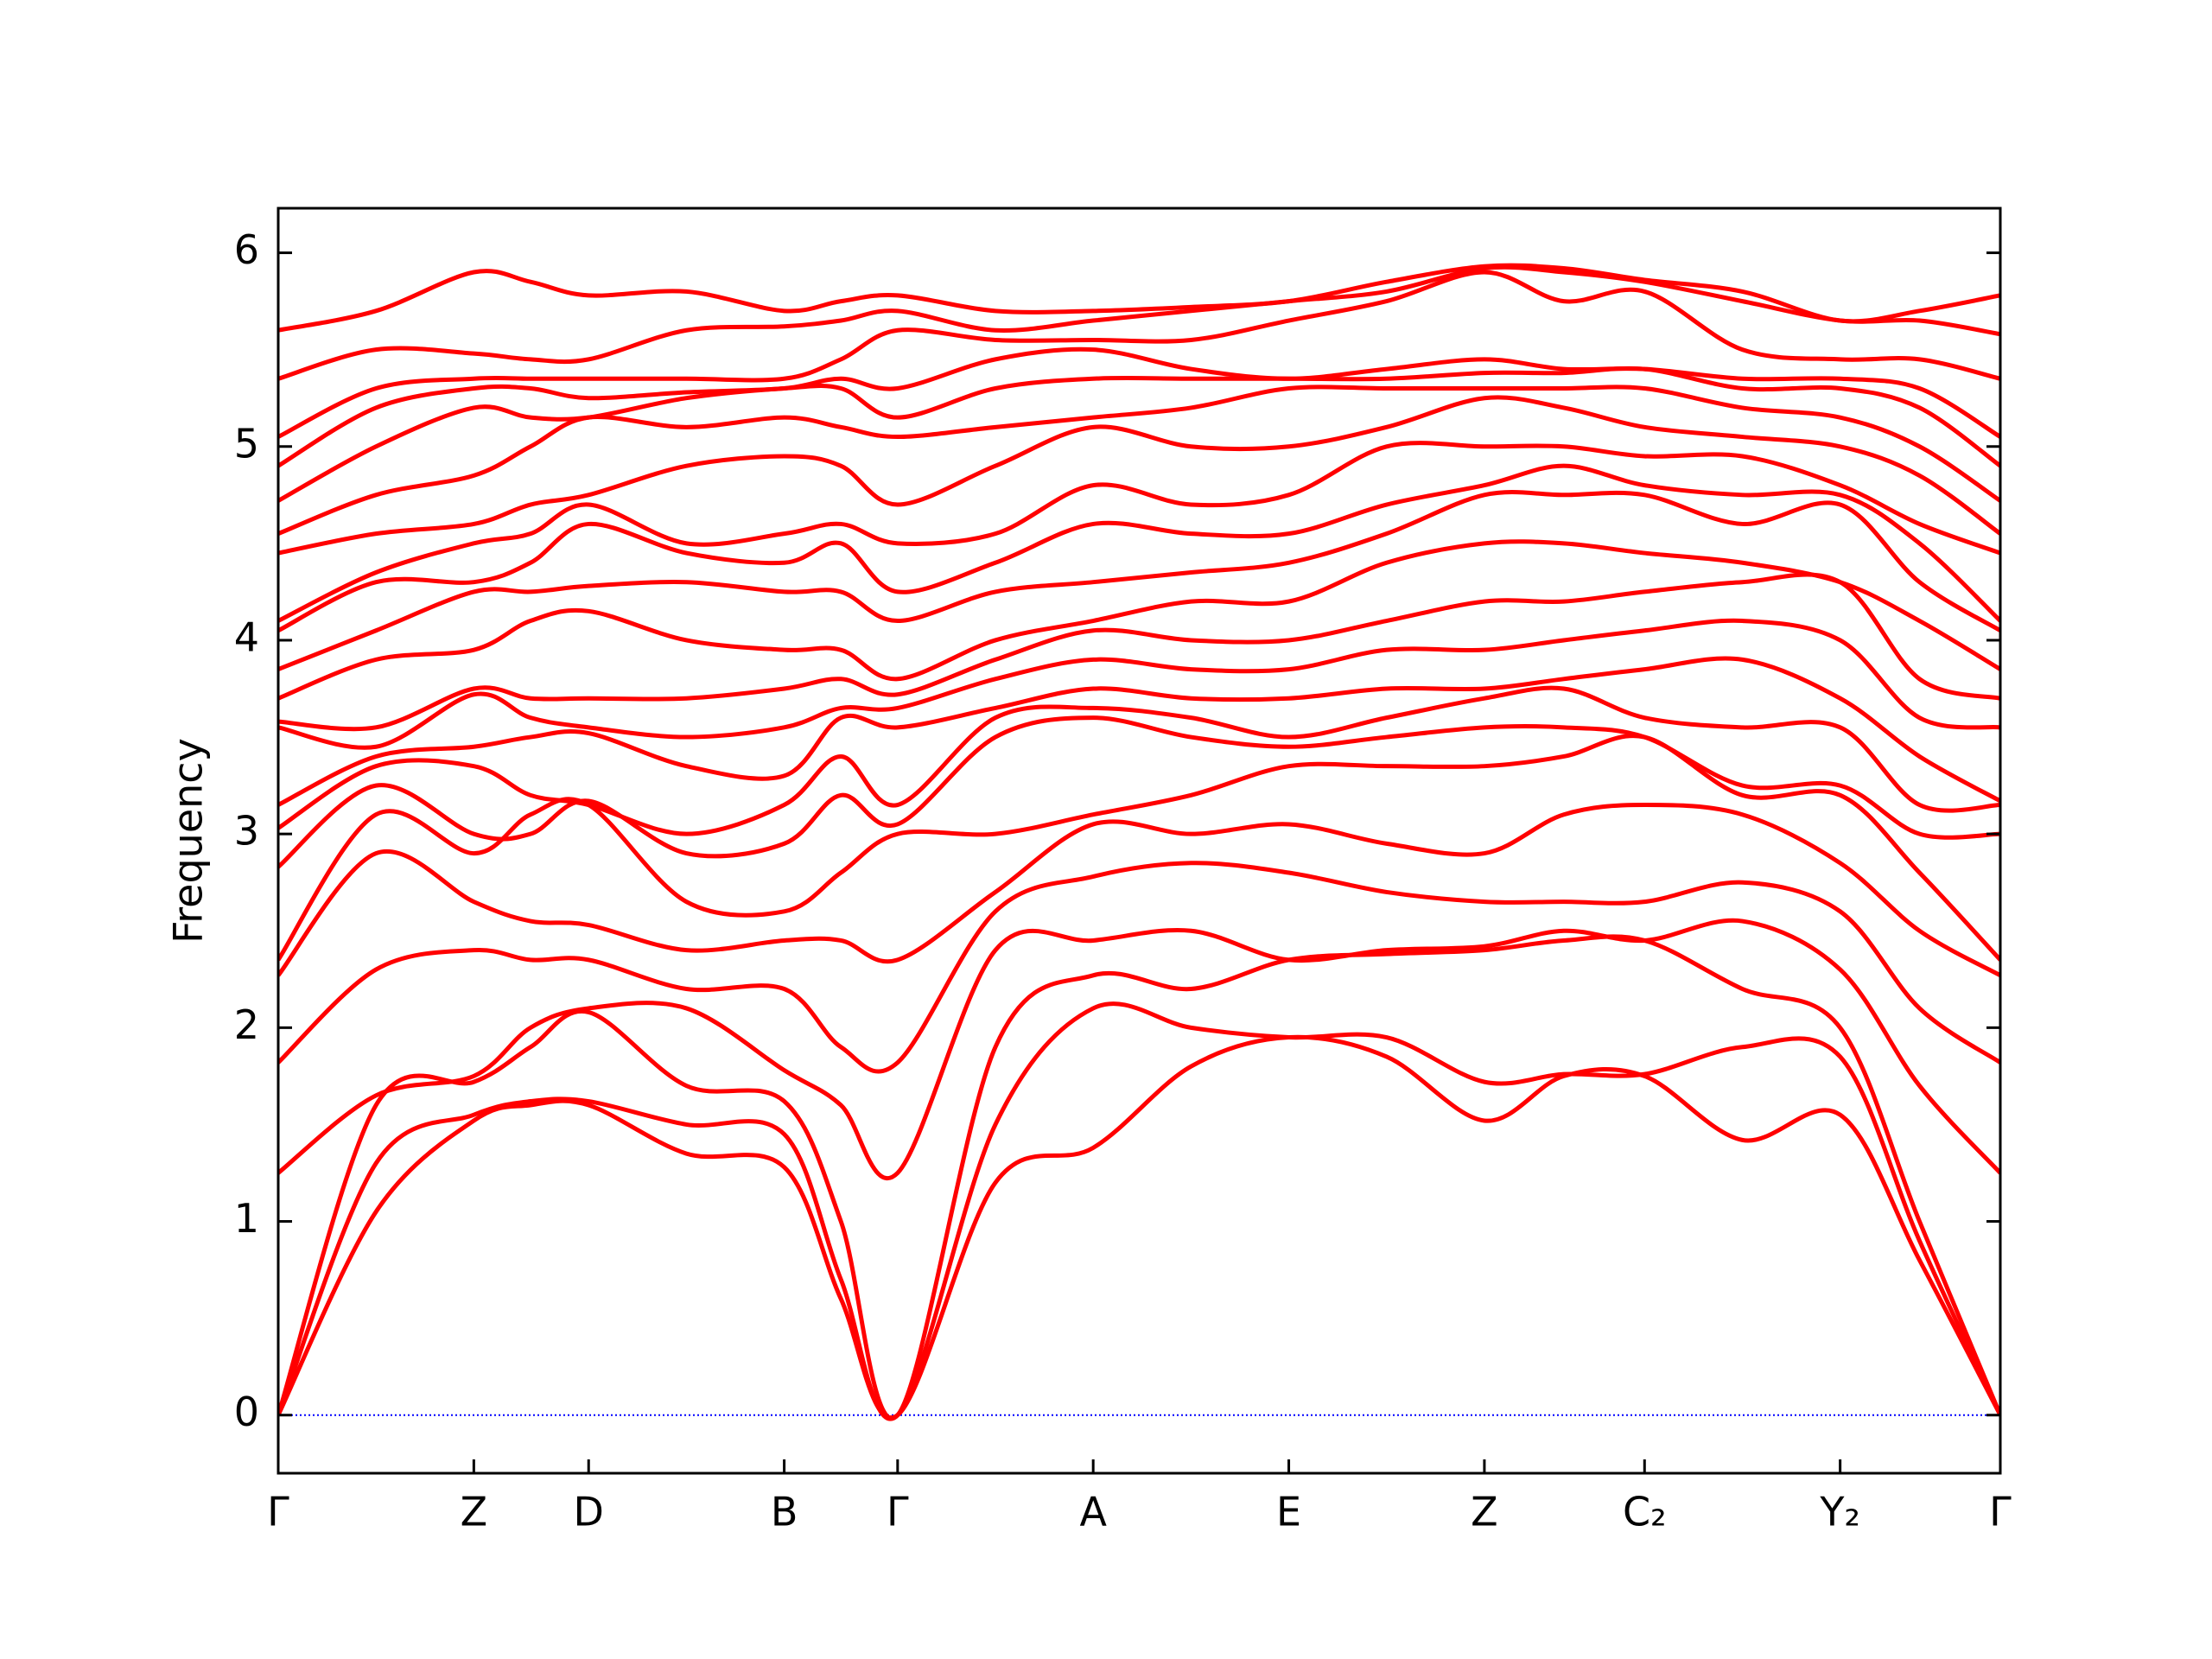 This screenshot has width=2212, height=1659. Describe the element at coordinates (188, 841) in the screenshot. I see `y-axis-label: Frequency` at that location.